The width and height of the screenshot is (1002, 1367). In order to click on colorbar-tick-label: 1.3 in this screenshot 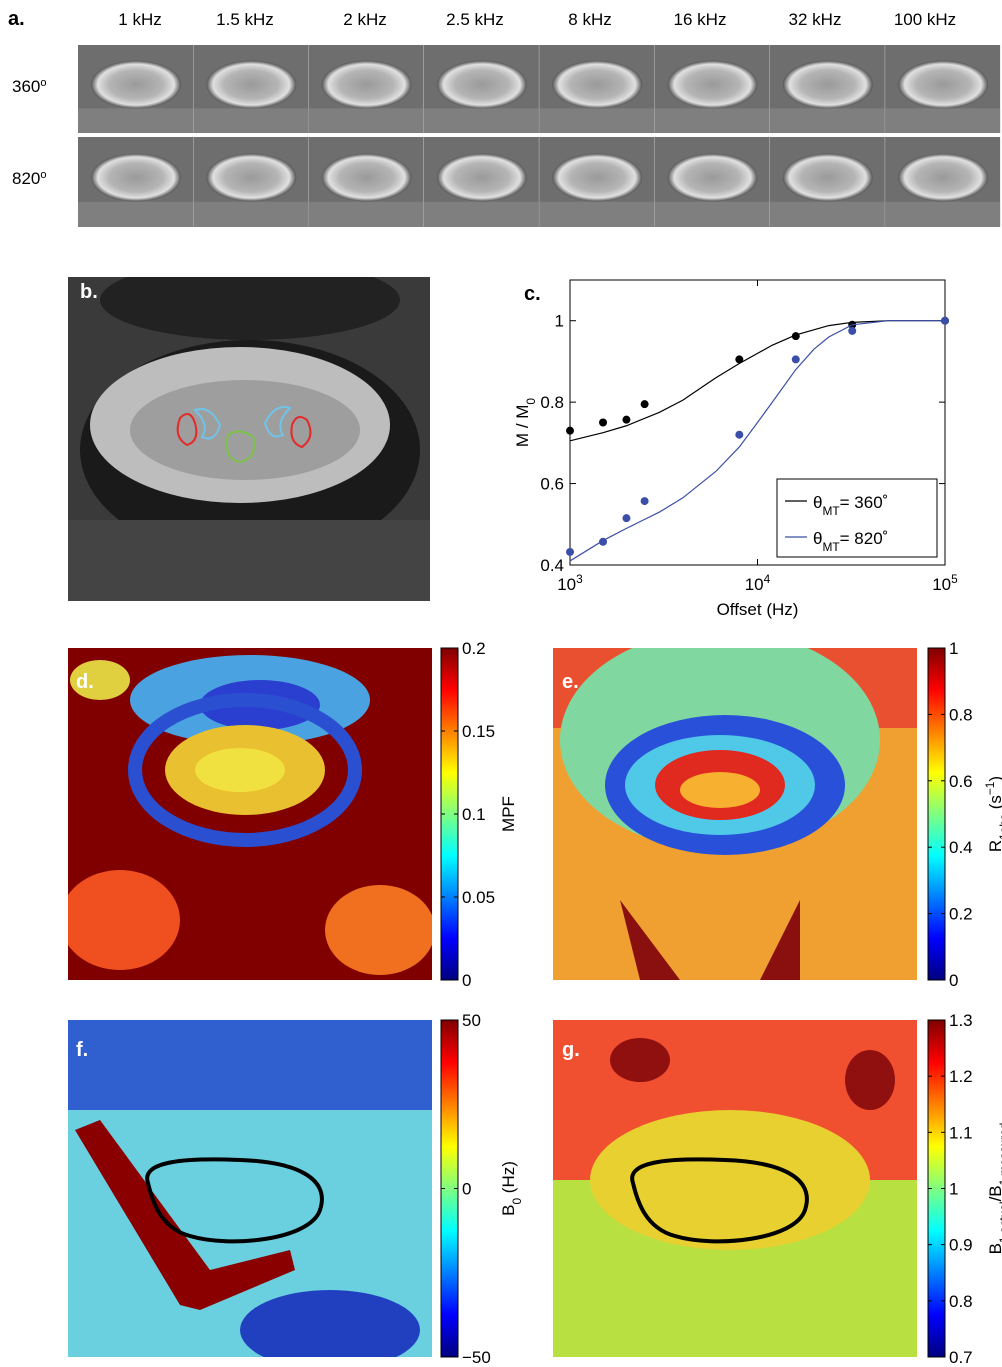, I will do `click(961, 1020)`.